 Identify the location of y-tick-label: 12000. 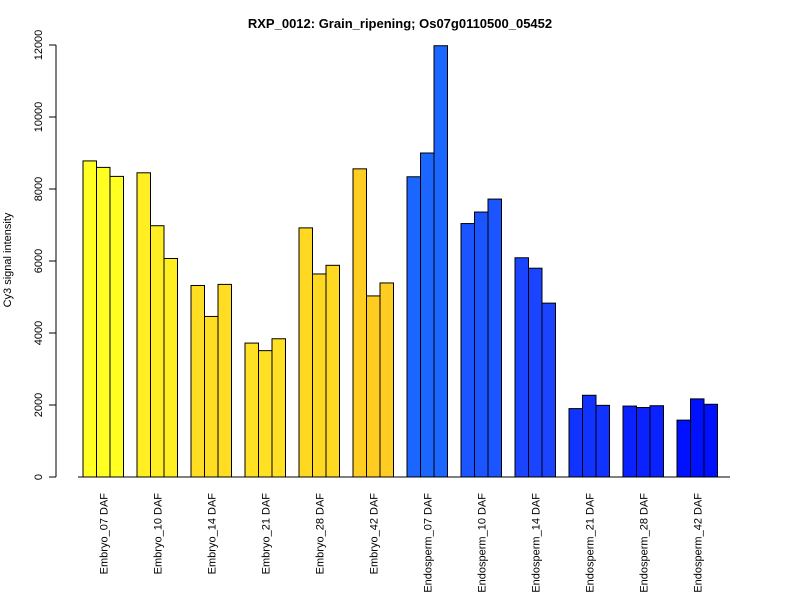
(39, 45).